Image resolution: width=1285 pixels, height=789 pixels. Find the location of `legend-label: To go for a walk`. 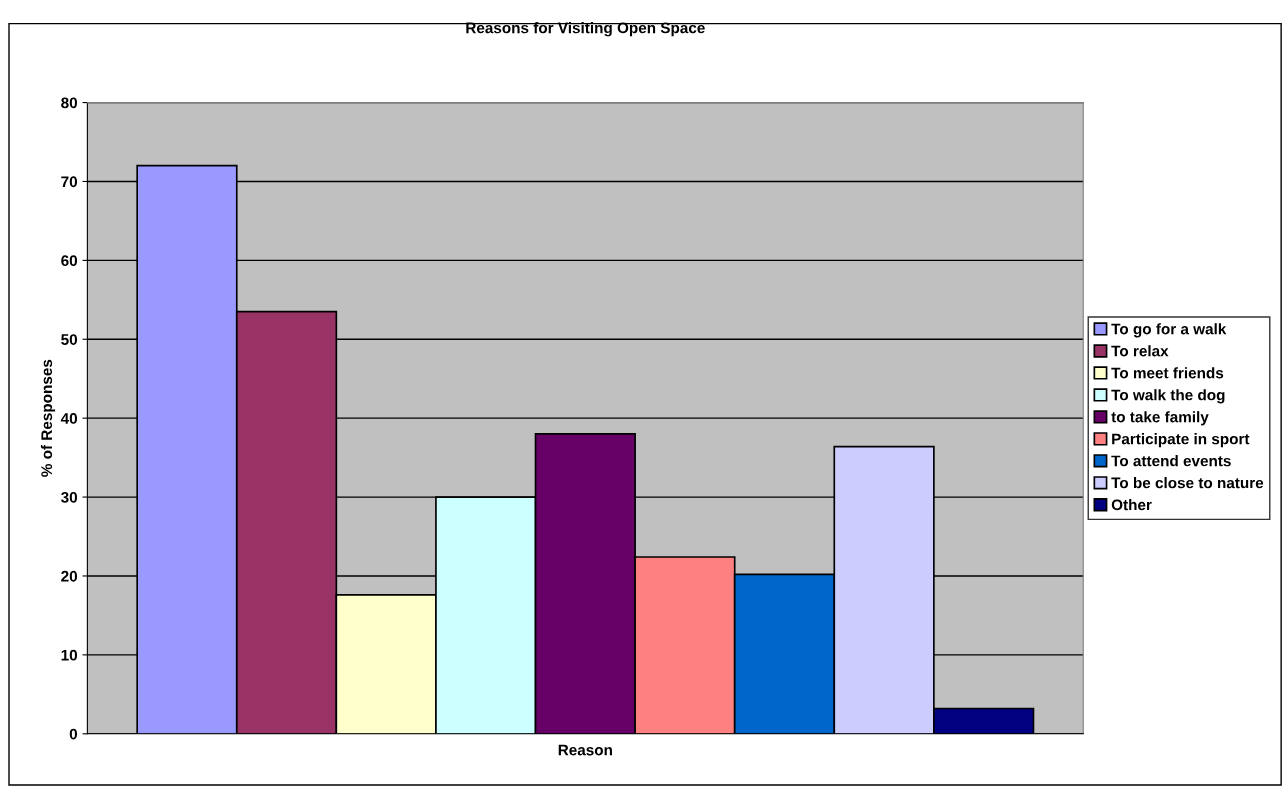

legend-label: To go for a walk is located at coordinates (1169, 330).